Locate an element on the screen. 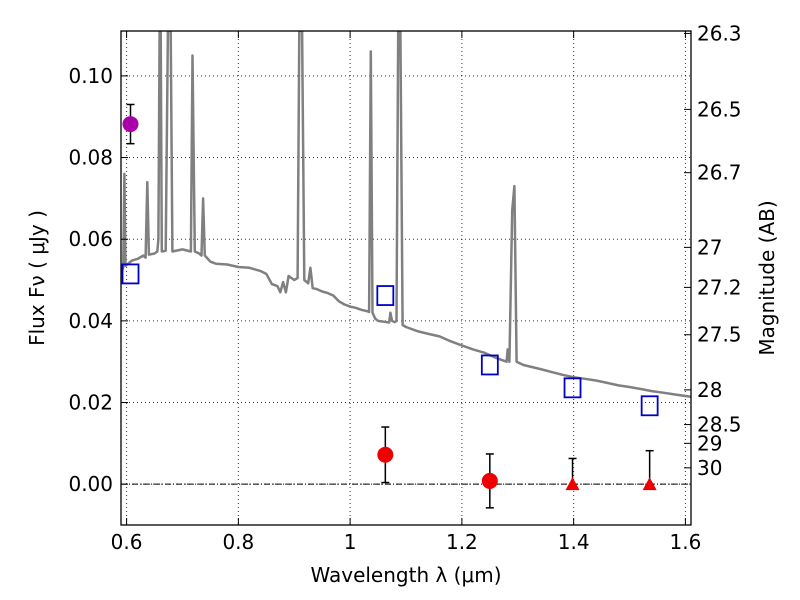 Image resolution: width=800 pixels, height=600 pixels. y-tick-label: 0.02 is located at coordinates (90, 403).